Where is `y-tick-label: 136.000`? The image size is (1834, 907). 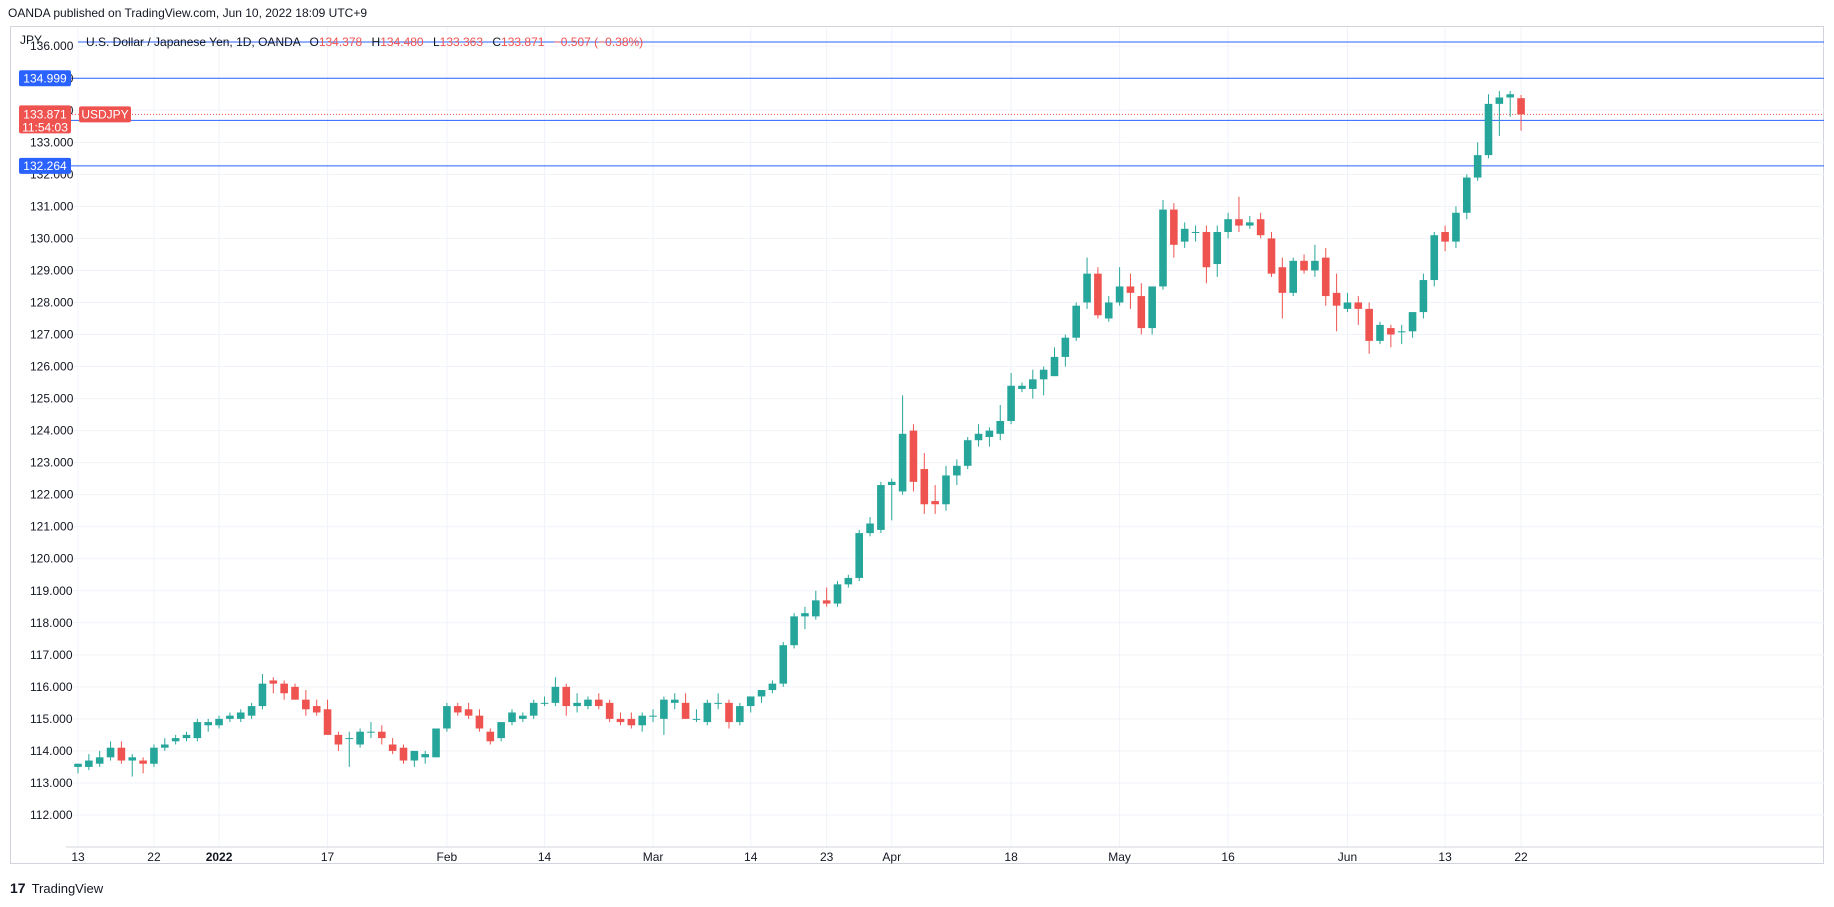 y-tick-label: 136.000 is located at coordinates (52, 46).